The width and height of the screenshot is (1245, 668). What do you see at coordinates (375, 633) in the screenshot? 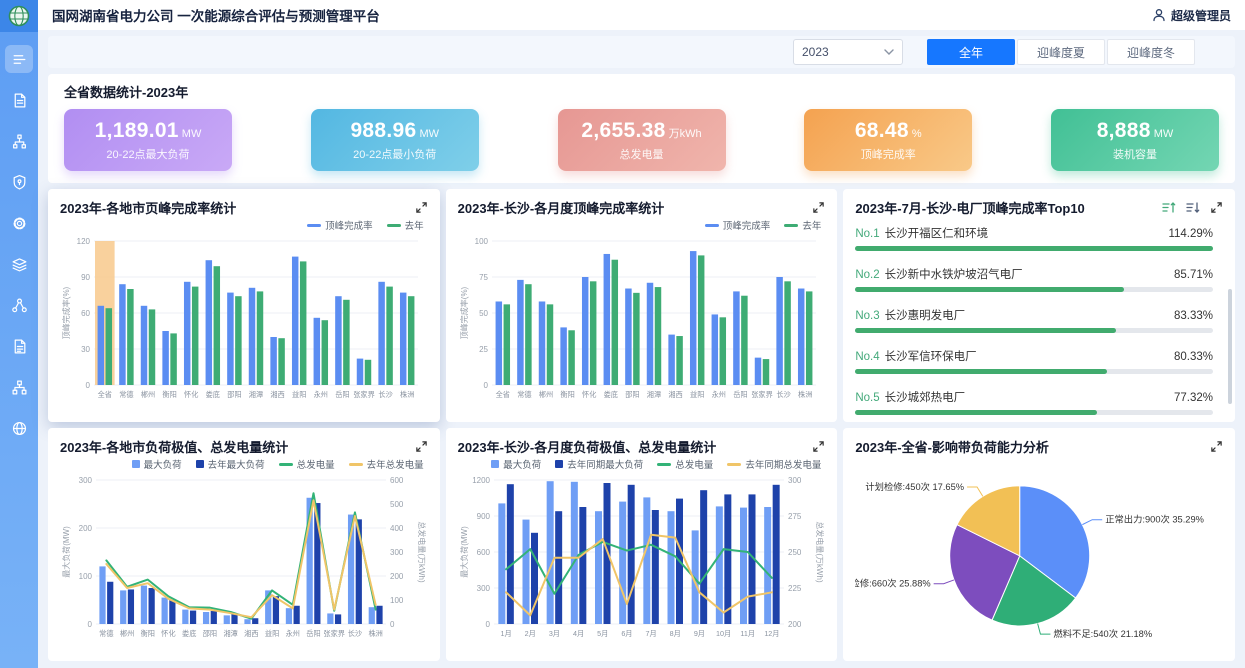
I see `svg-text: 株洲` at bounding box center [375, 633].